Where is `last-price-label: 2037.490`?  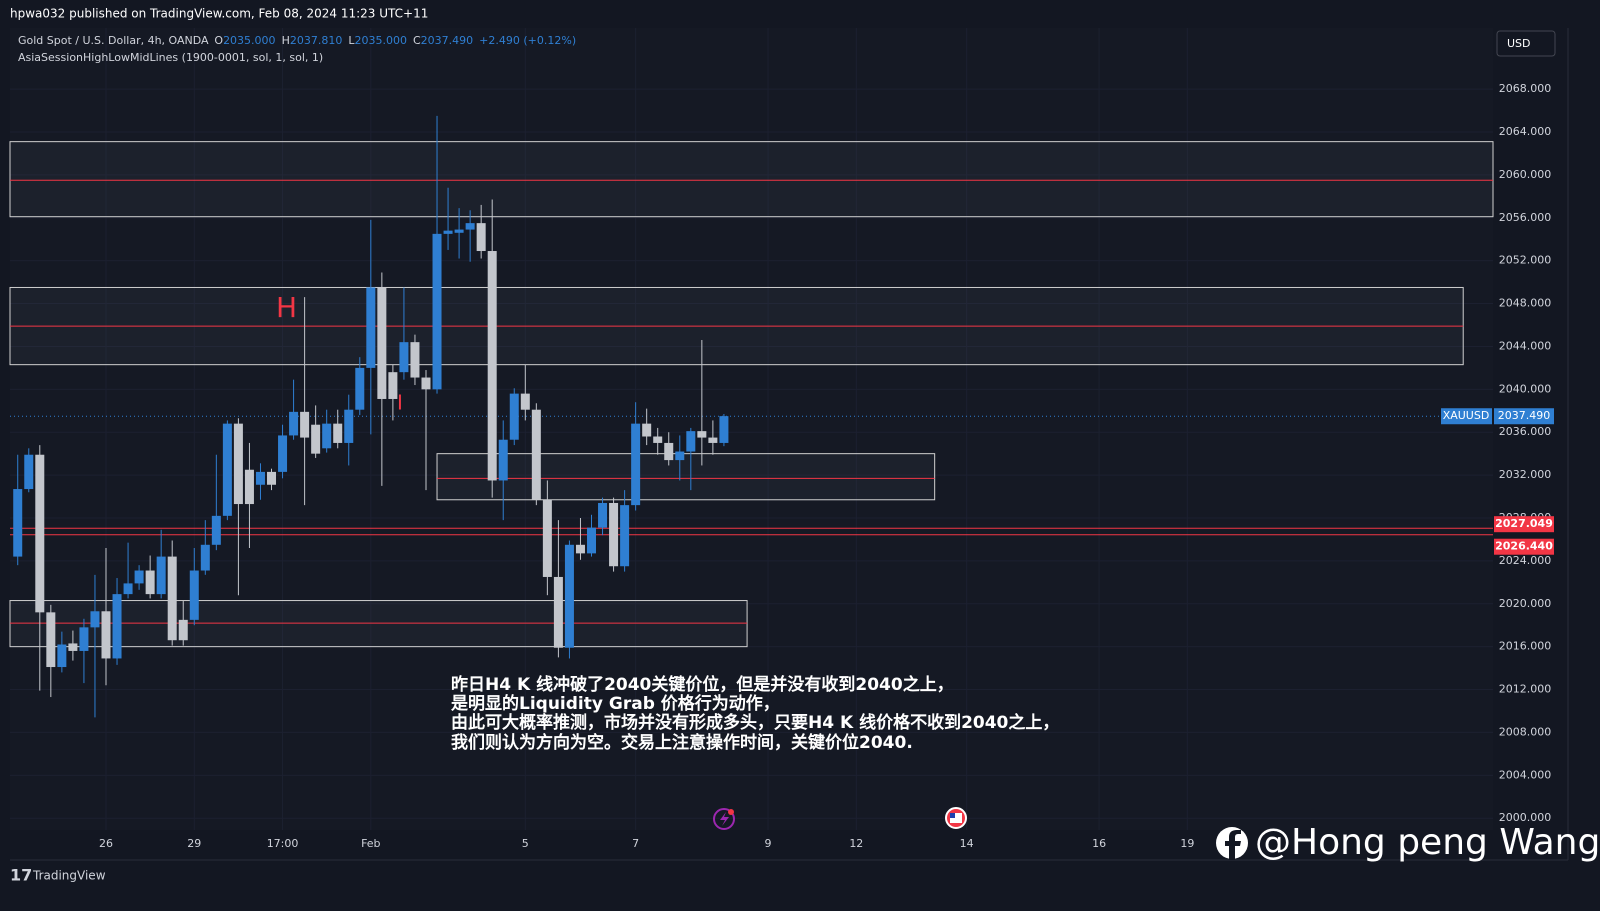
last-price-label: 2037.490 is located at coordinates (1524, 415).